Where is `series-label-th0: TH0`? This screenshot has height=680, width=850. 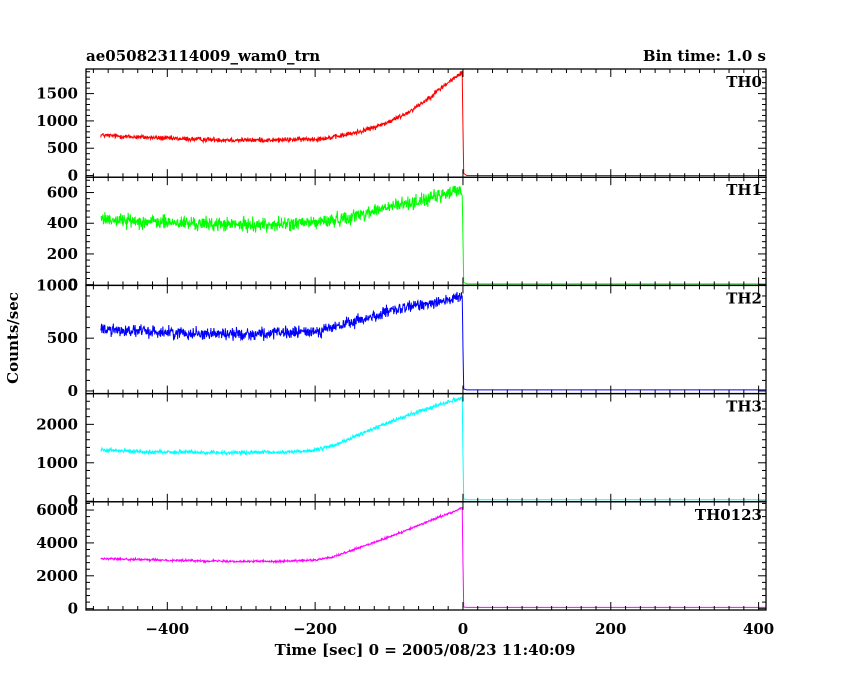
series-label-th0: TH0 is located at coordinates (744, 82).